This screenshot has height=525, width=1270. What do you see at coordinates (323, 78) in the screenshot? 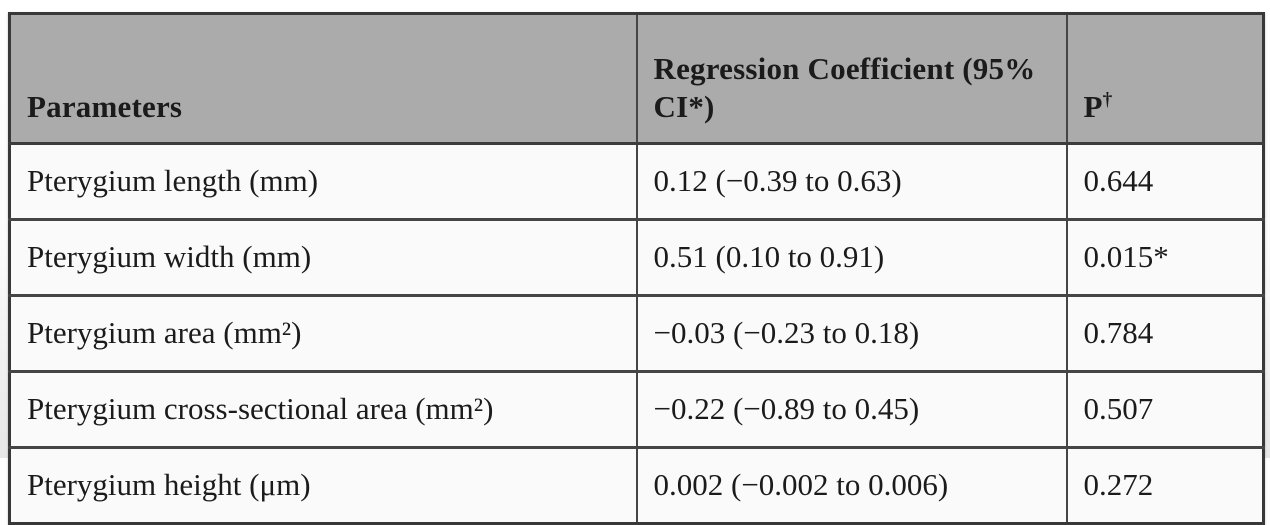
I see `header-cell-parameters: Parameters` at bounding box center [323, 78].